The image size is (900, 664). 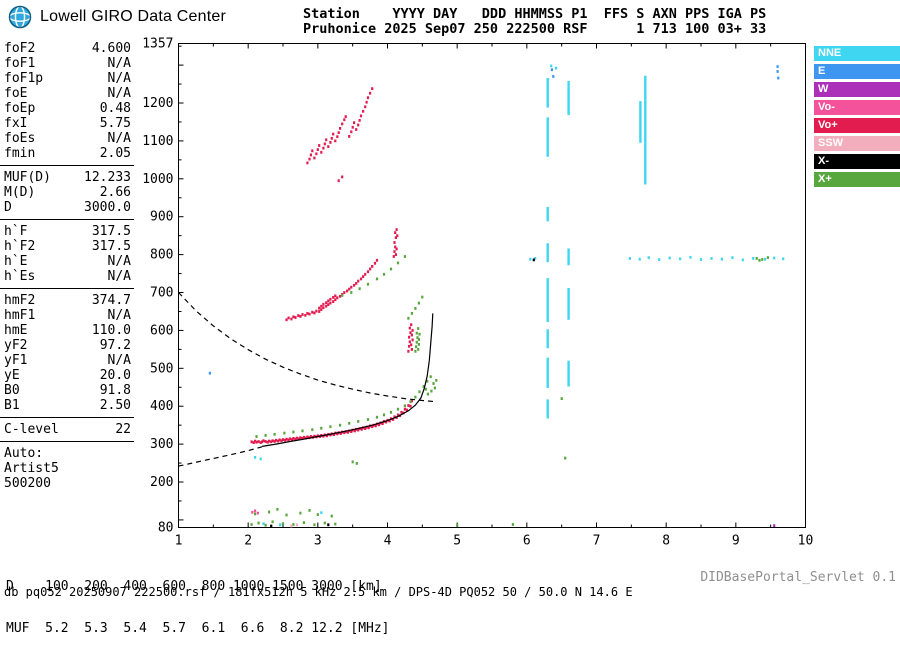 I want to click on param-row-yF2: yF2 97.2, so click(x=67, y=345).